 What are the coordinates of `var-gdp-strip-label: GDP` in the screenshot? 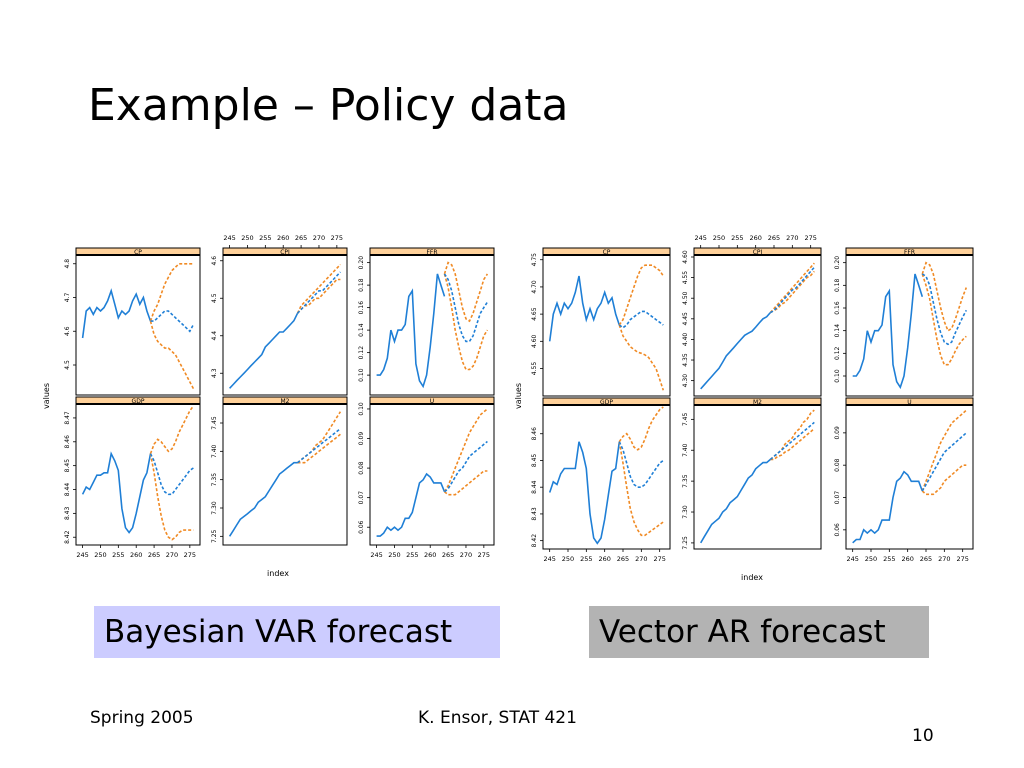 It's located at (606, 402).